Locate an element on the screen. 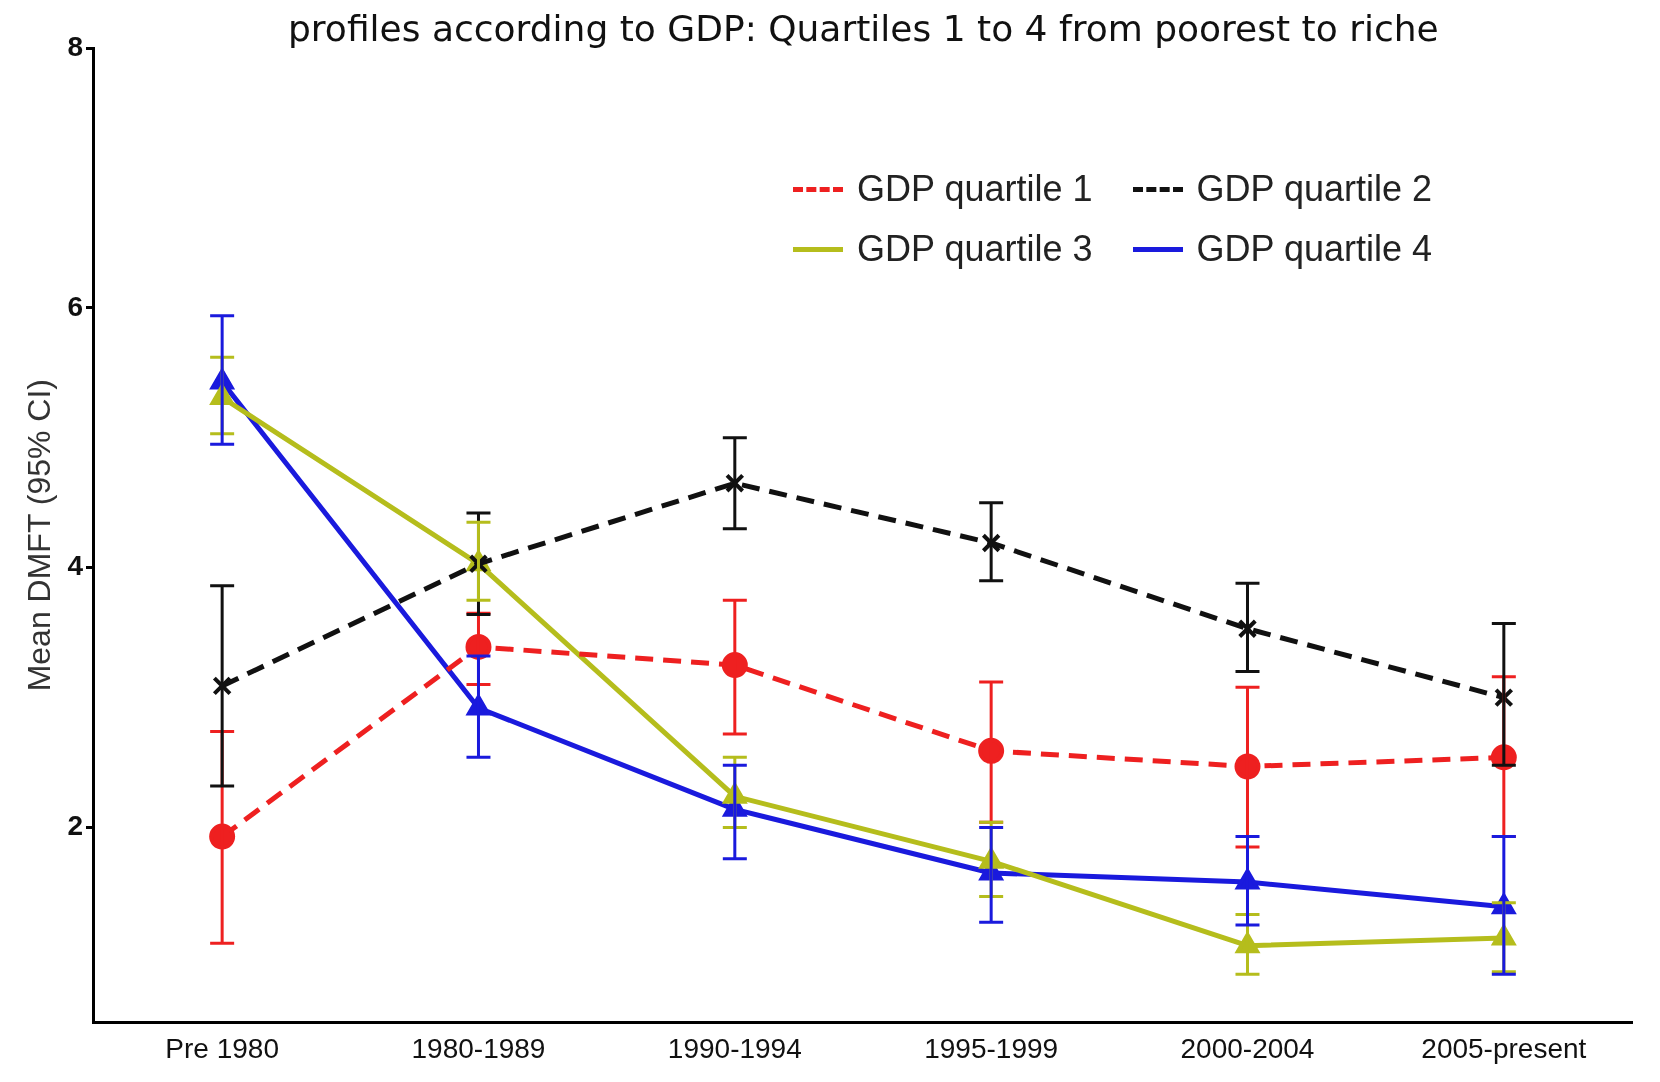 The image size is (1660, 1082). chart-title: profiles according to GDP: Quartiles 1 to 4 from poorest to riche is located at coordinates (863, 28).